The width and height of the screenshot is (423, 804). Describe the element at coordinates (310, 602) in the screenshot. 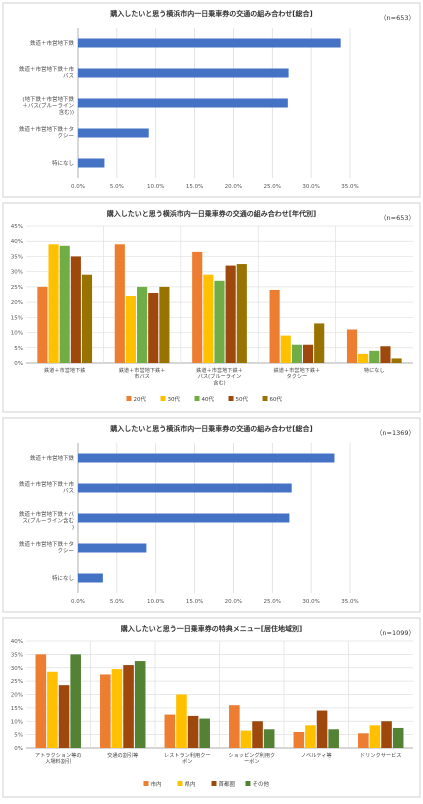

I see `x-tick-label: 30.0%` at that location.